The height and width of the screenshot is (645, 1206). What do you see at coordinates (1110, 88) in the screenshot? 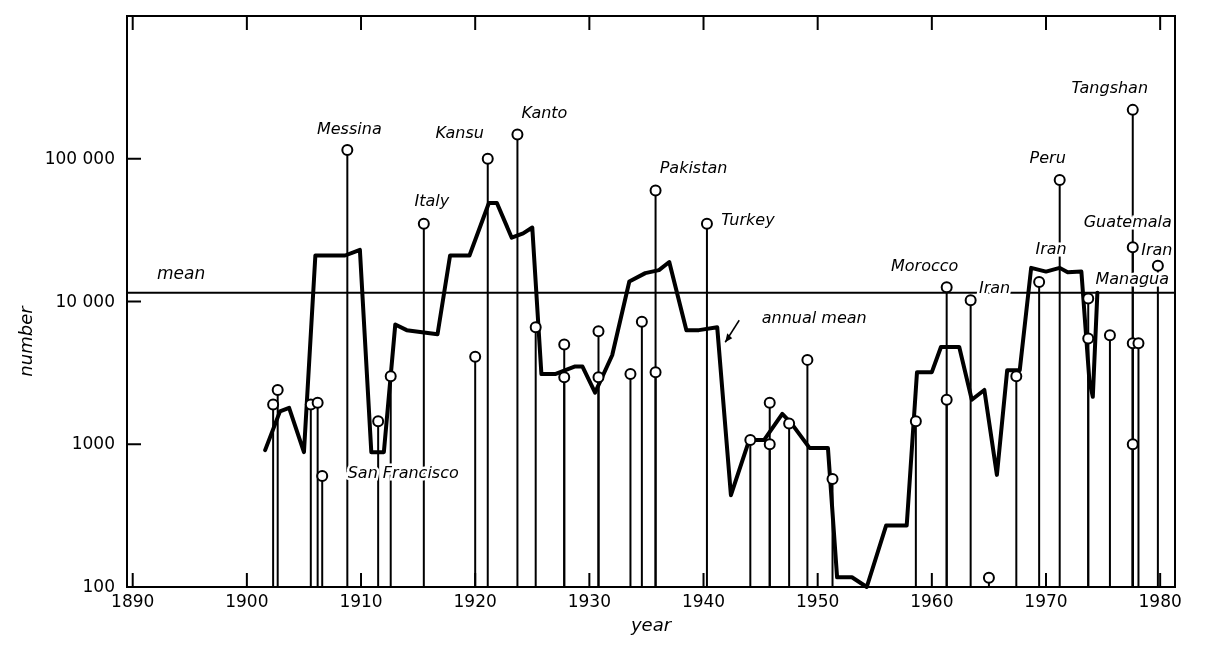
I see `annotation: Tangshan` at bounding box center [1110, 88].